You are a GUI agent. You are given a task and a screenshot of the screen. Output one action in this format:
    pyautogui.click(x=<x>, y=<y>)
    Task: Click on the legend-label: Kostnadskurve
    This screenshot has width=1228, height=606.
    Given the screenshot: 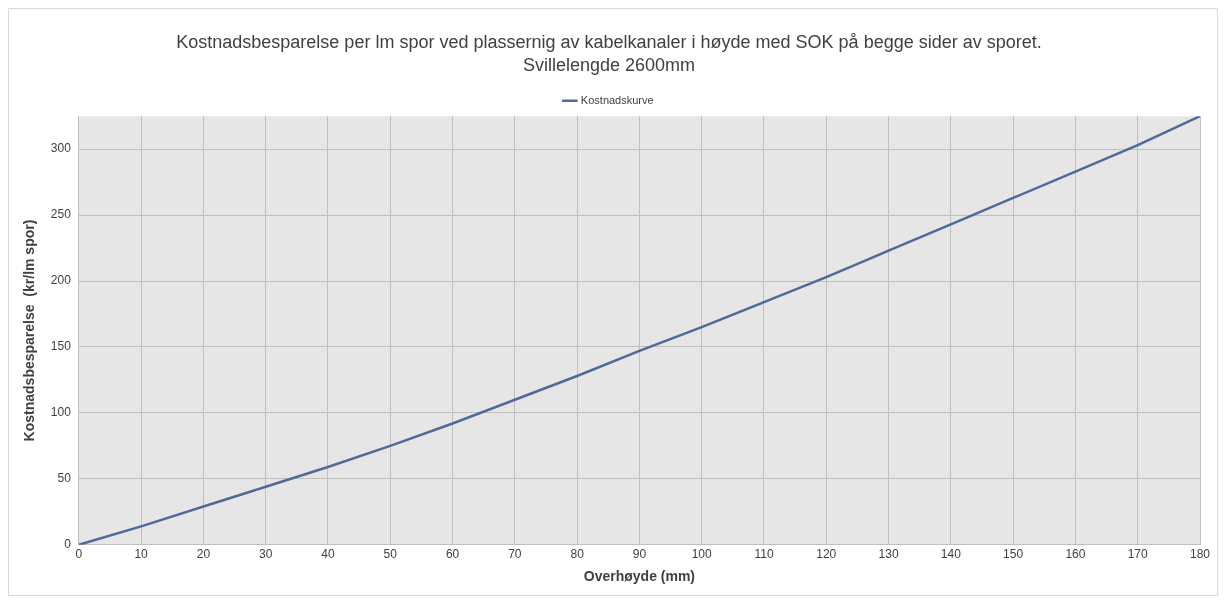 What is the action you would take?
    pyautogui.click(x=617, y=99)
    